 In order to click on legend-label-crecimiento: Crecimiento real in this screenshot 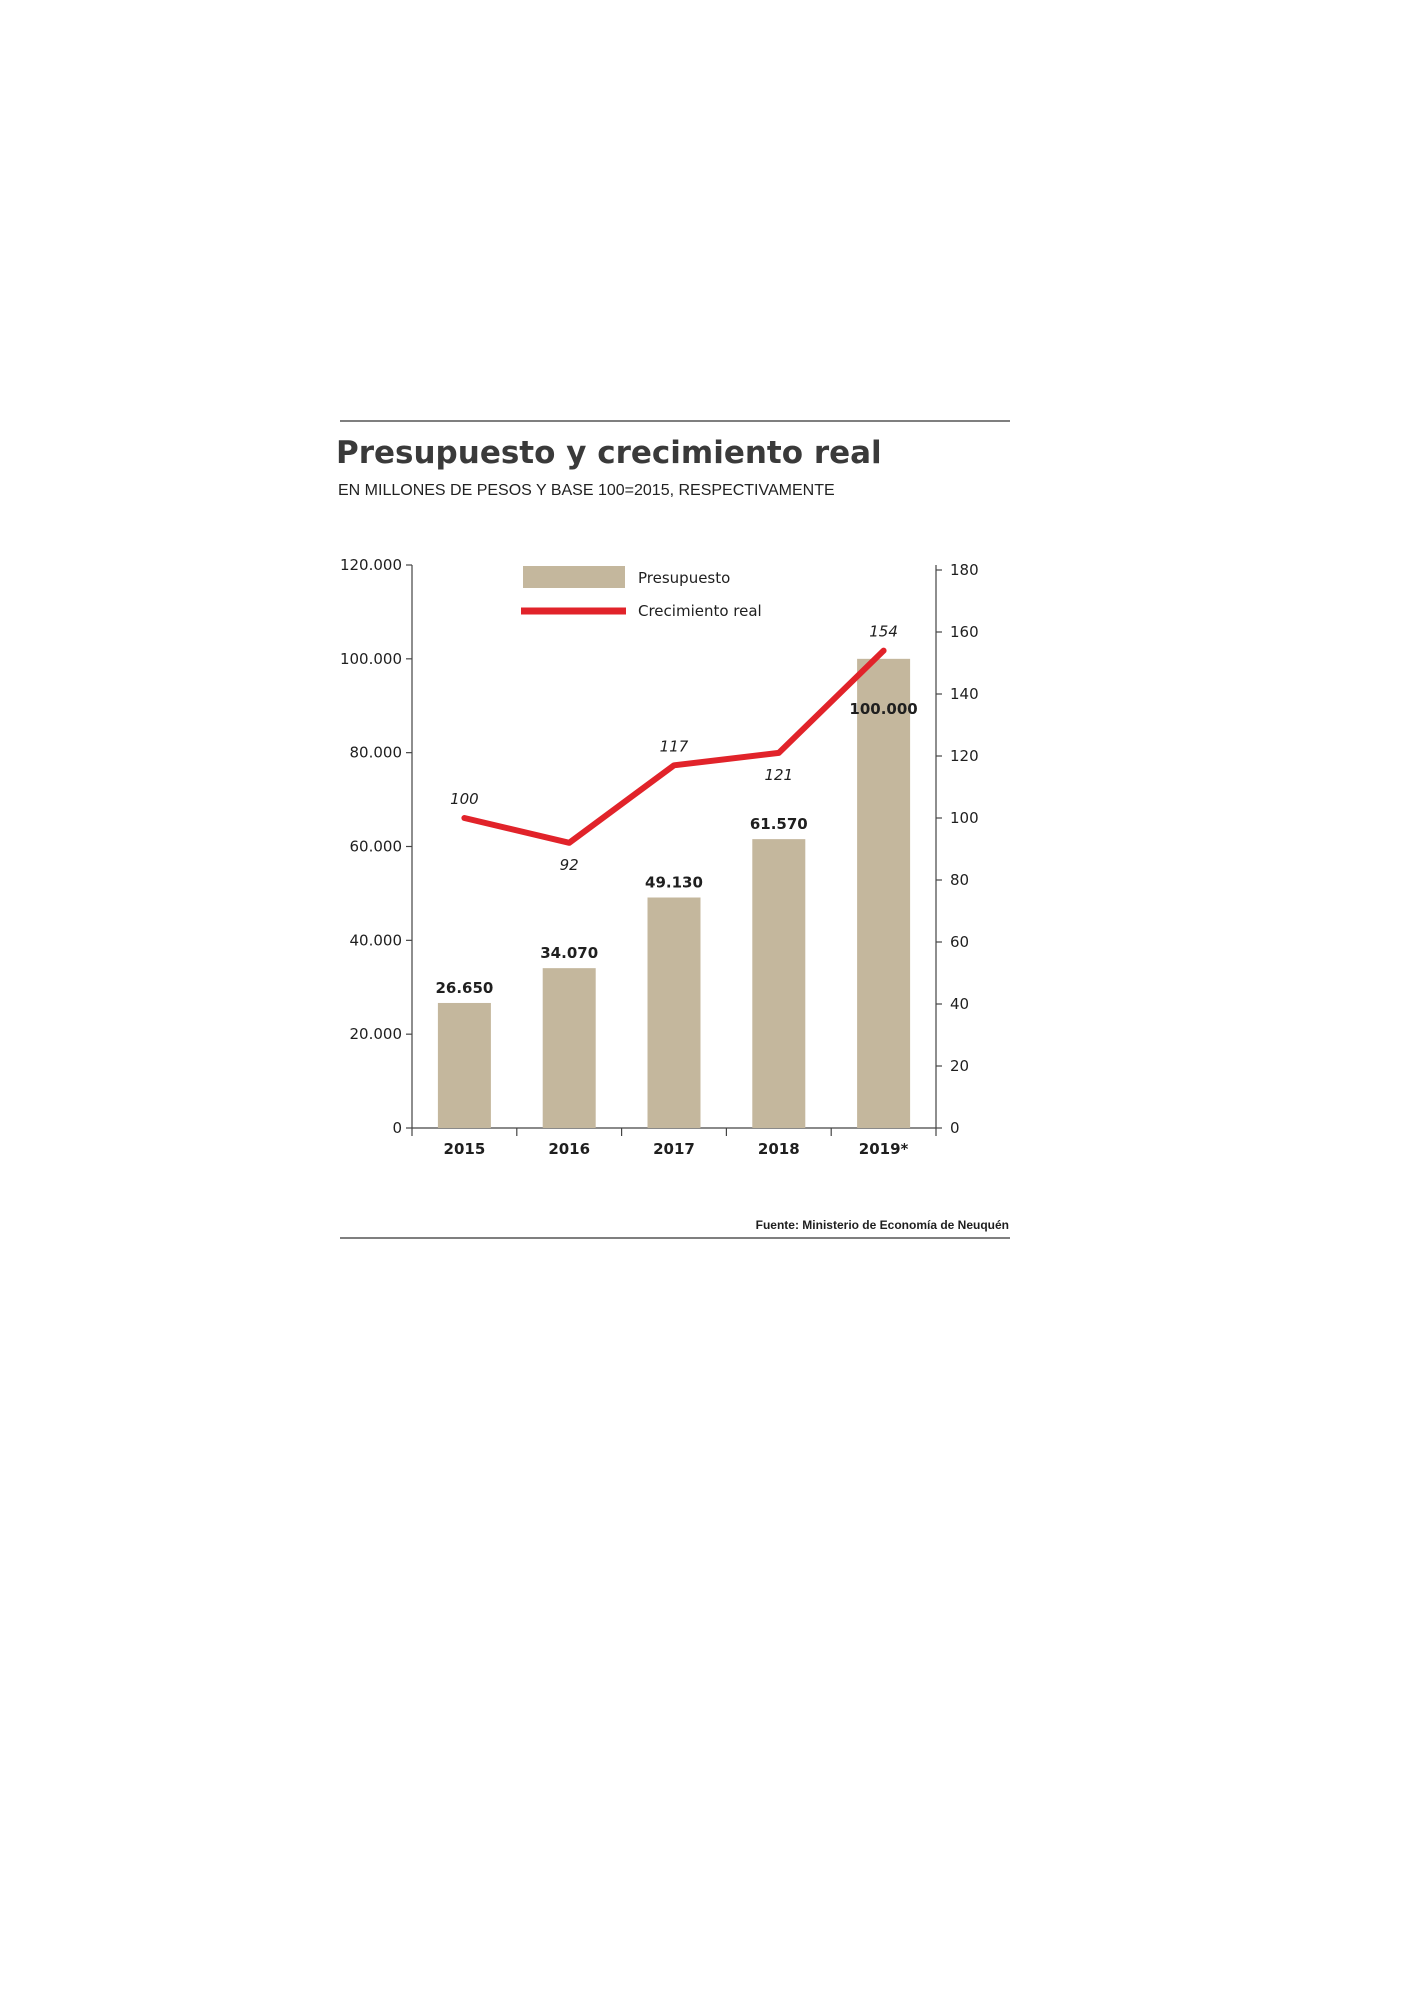, I will do `click(700, 611)`.